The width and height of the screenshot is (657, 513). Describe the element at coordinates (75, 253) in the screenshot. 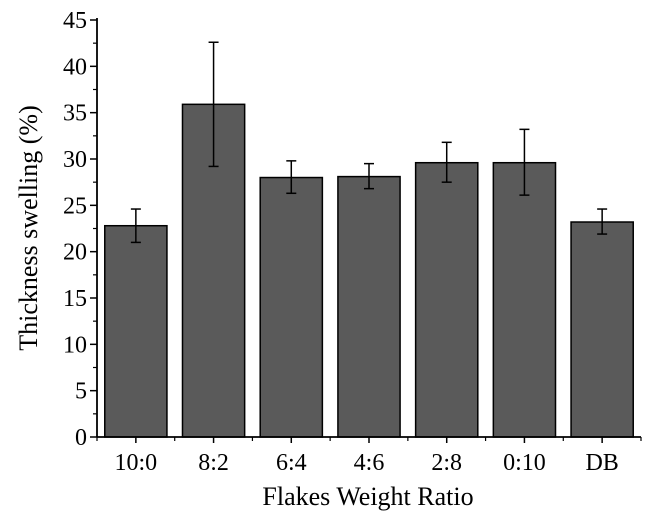

I see `y-tick-label: 20` at that location.